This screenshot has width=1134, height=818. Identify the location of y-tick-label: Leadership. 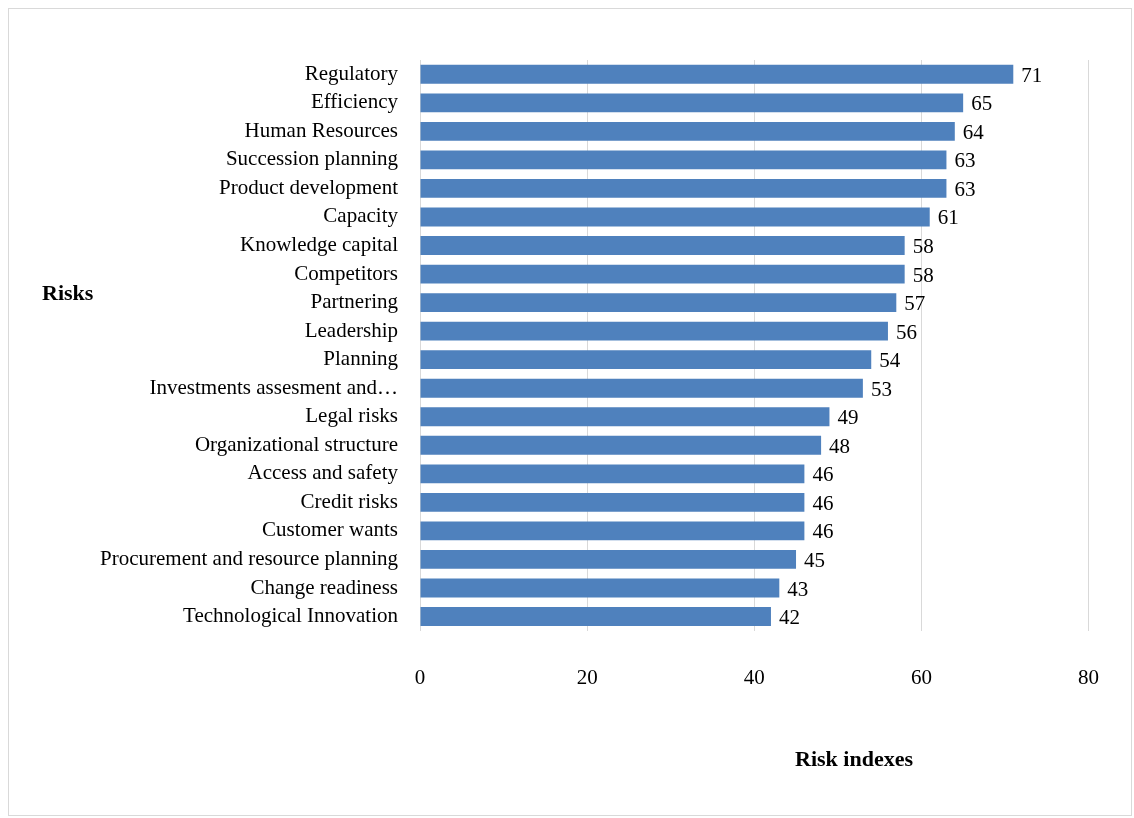
(351, 329).